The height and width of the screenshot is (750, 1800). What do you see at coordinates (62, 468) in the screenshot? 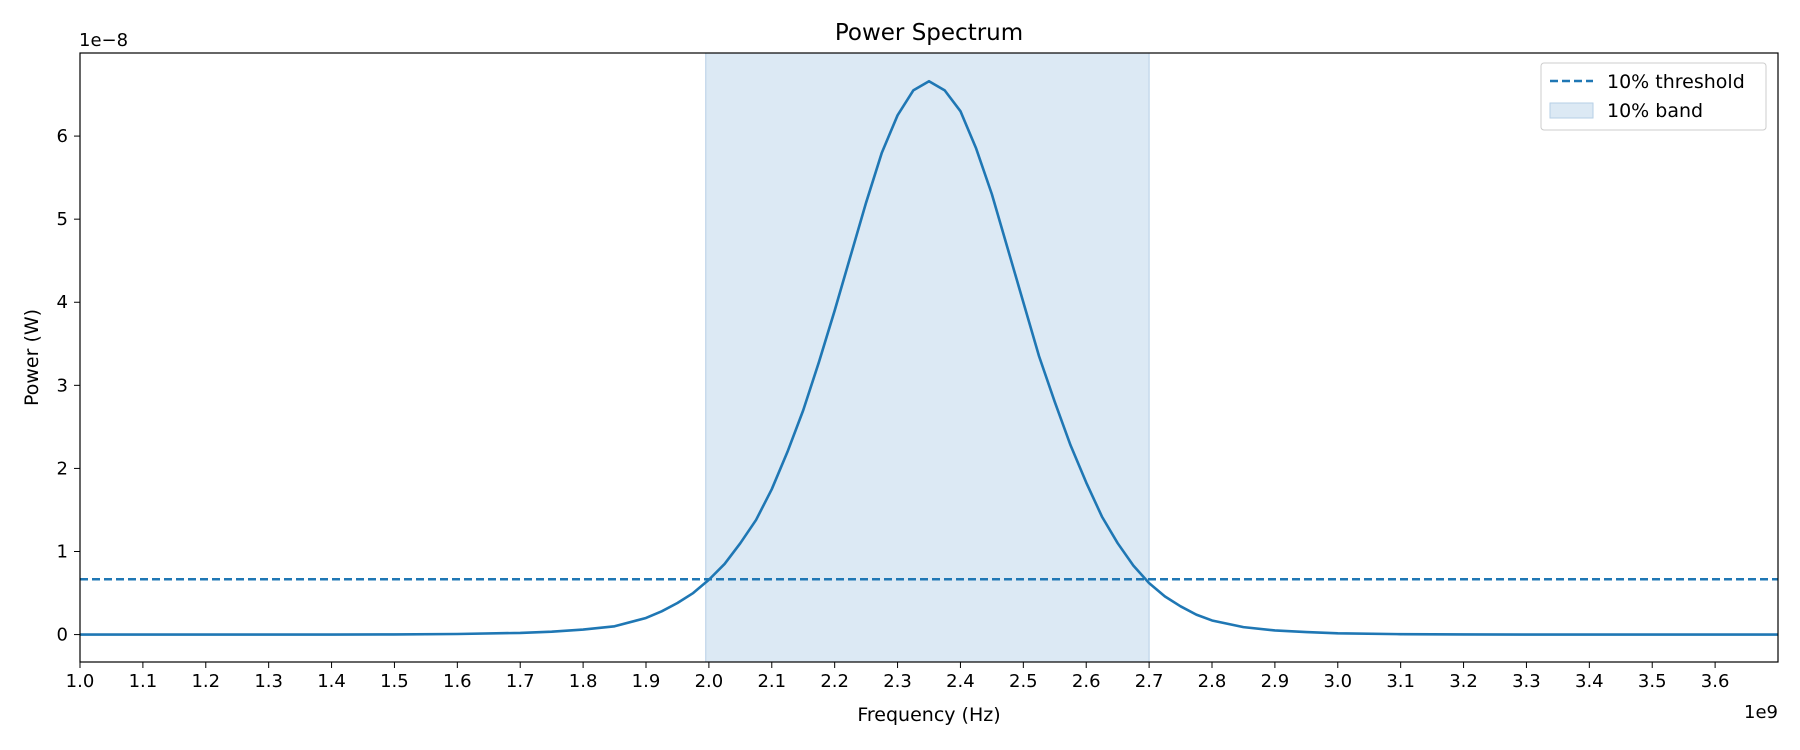
I see `y-tick-label: 2` at bounding box center [62, 468].